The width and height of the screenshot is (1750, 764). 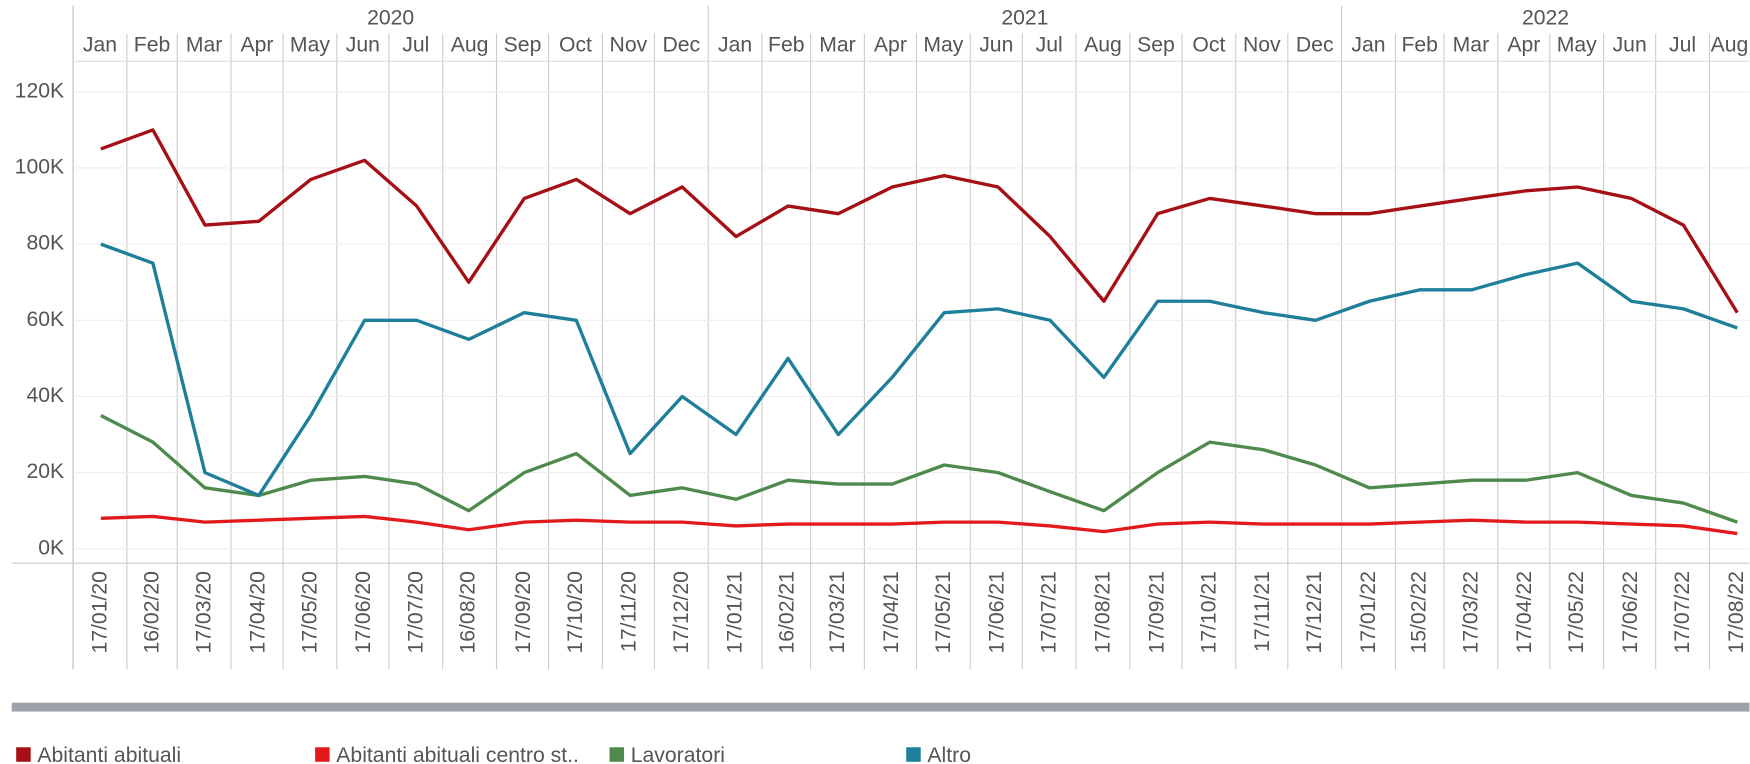 What do you see at coordinates (45, 243) in the screenshot?
I see `y-tick-label: 80K` at bounding box center [45, 243].